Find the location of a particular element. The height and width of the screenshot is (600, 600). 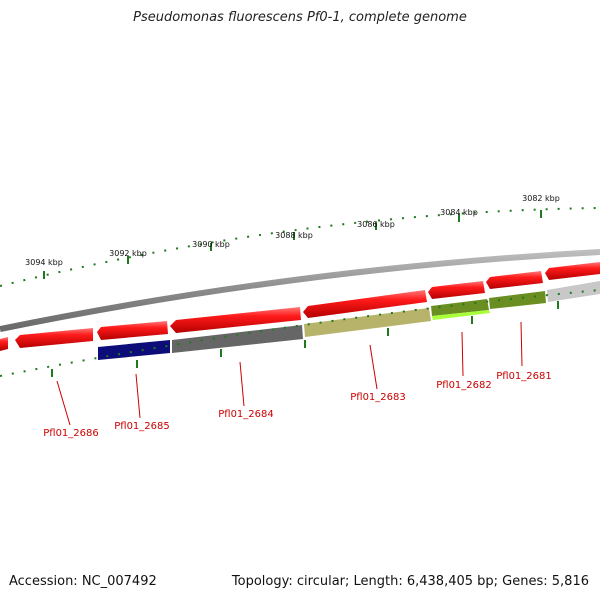

scale-ring-outer is located at coordinates (300, 247).